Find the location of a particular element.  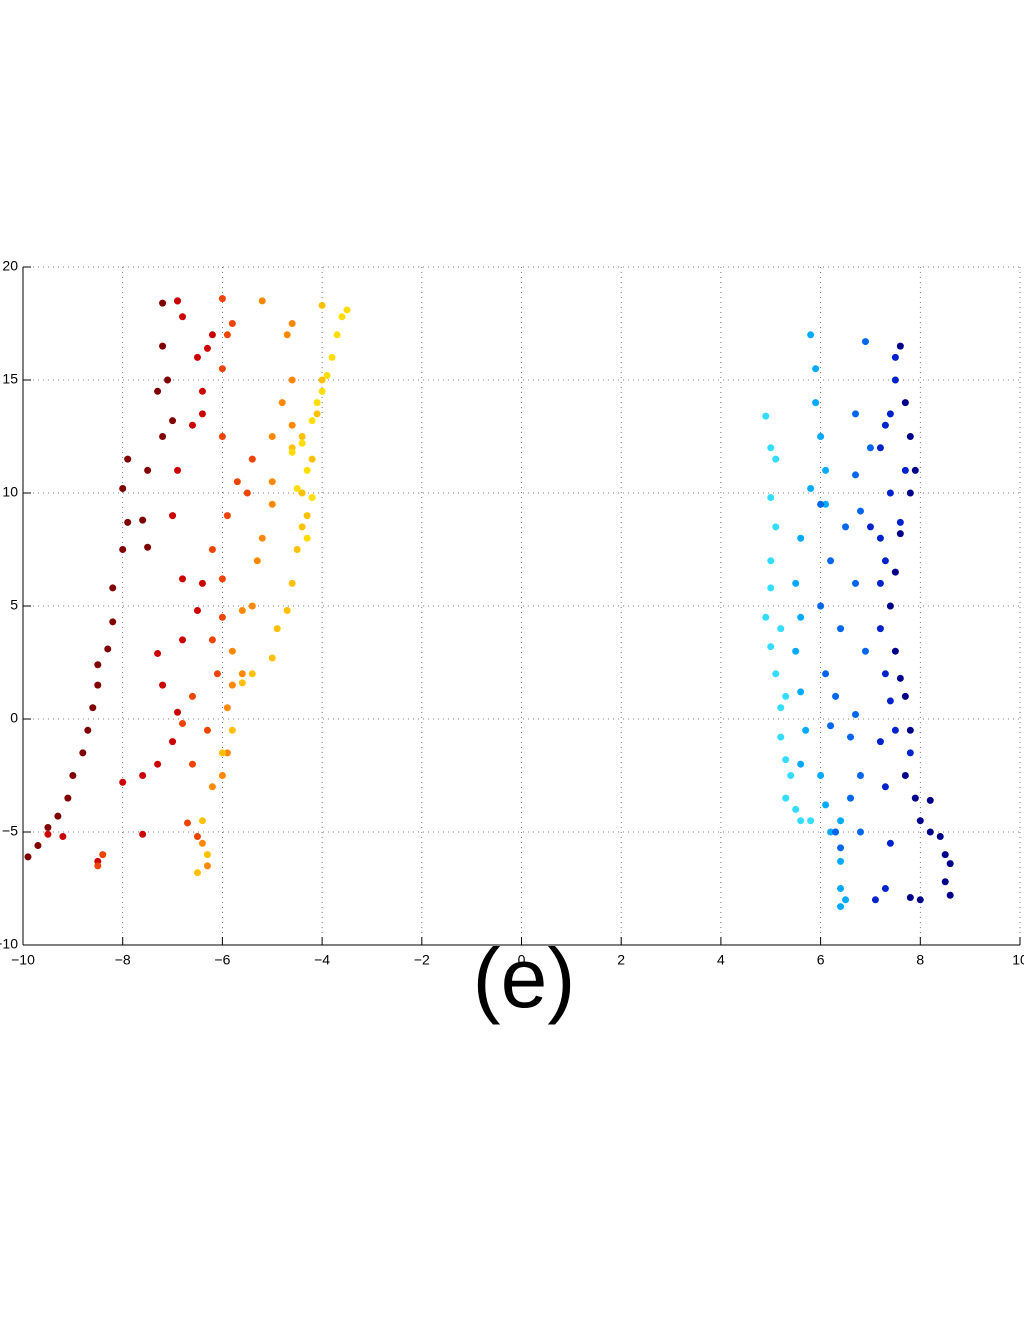

x-tick-label: −8 is located at coordinates (123, 960).